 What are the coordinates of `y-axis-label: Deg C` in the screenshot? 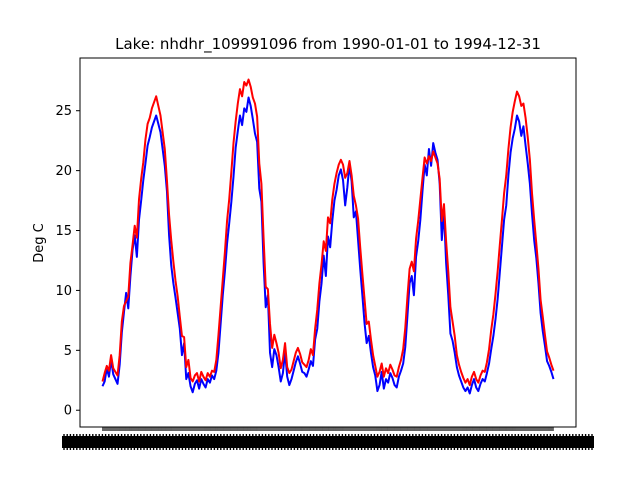 It's located at (39, 242).